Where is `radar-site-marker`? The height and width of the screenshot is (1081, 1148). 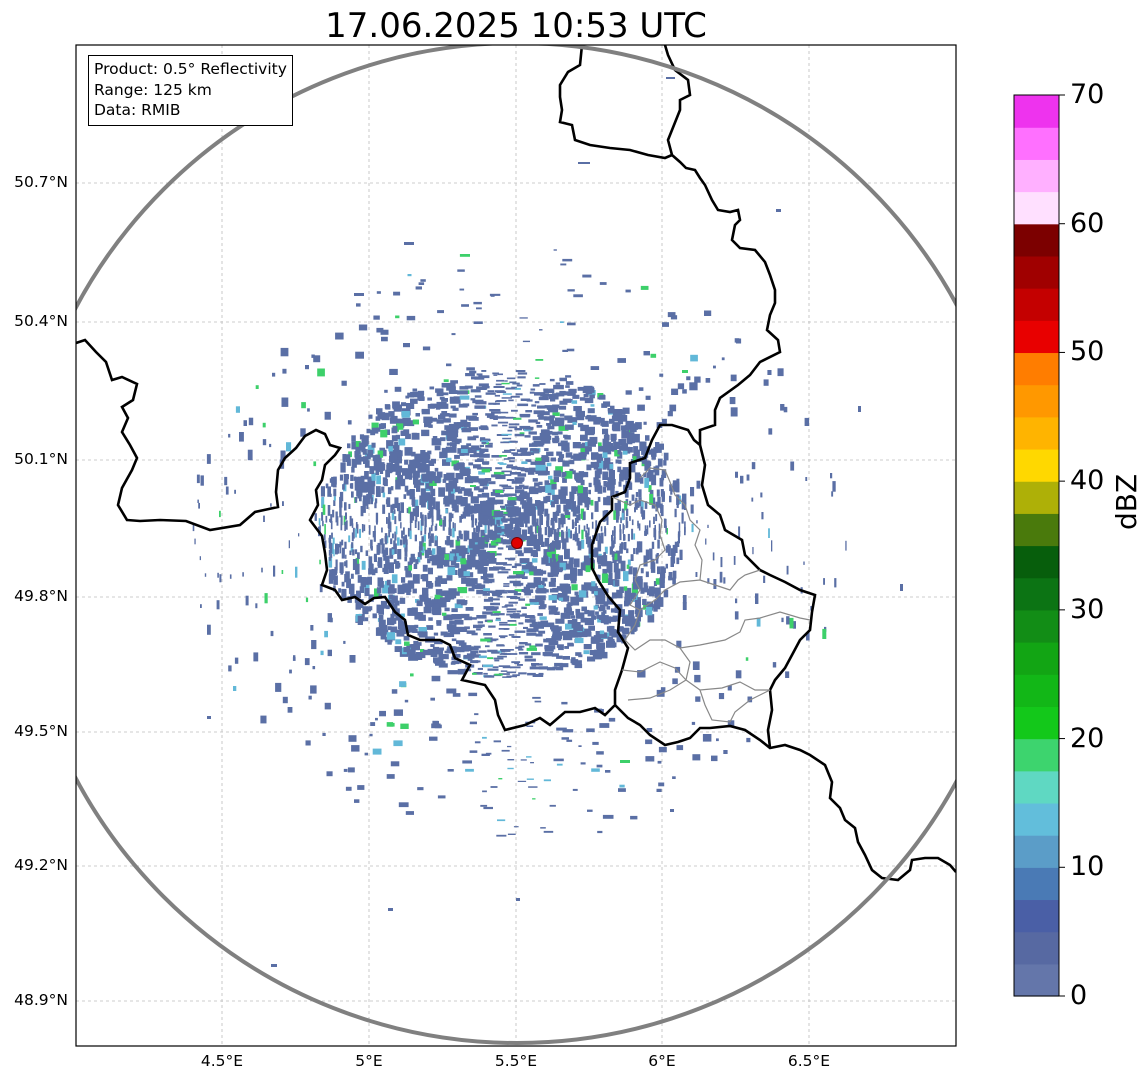 radar-site-marker is located at coordinates (517, 543).